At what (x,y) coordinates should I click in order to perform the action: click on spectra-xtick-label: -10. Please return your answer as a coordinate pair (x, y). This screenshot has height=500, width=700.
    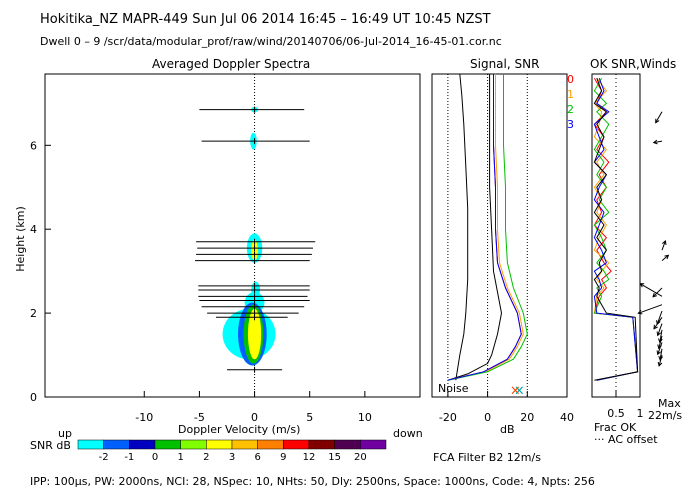
    Looking at the image, I should click on (144, 417).